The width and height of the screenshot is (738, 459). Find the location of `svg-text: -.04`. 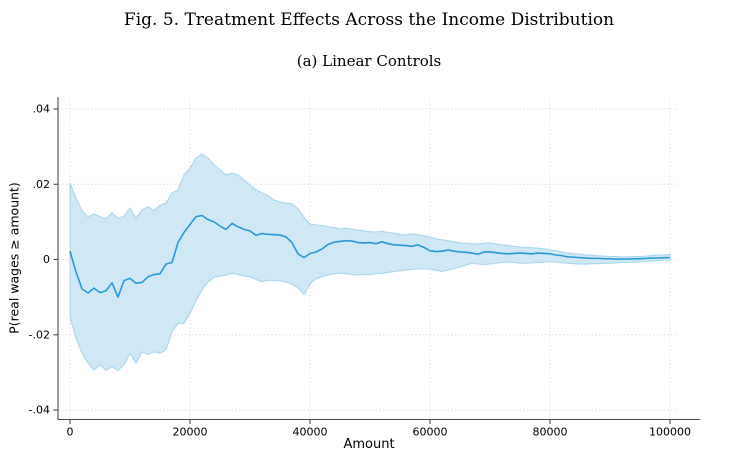

svg-text: -.04 is located at coordinates (39, 410).